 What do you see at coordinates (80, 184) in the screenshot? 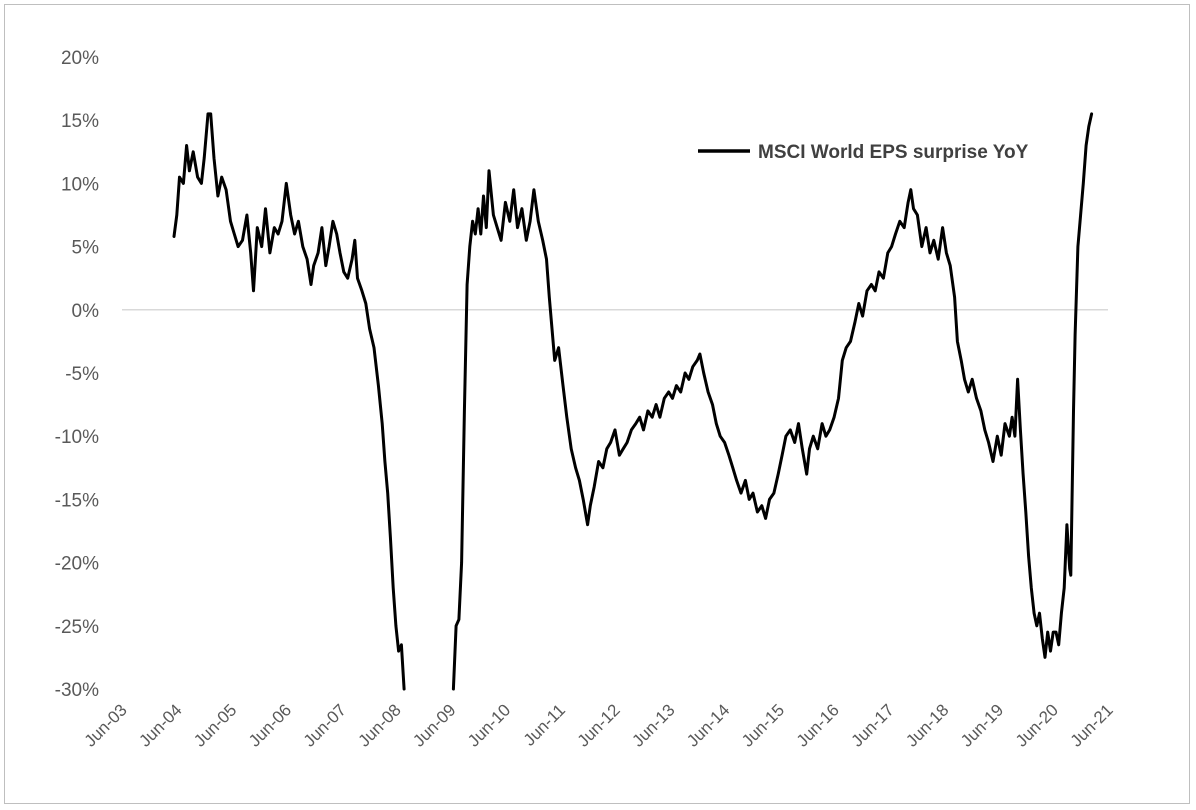
I see `y-tick-label-10: 10%` at bounding box center [80, 184].